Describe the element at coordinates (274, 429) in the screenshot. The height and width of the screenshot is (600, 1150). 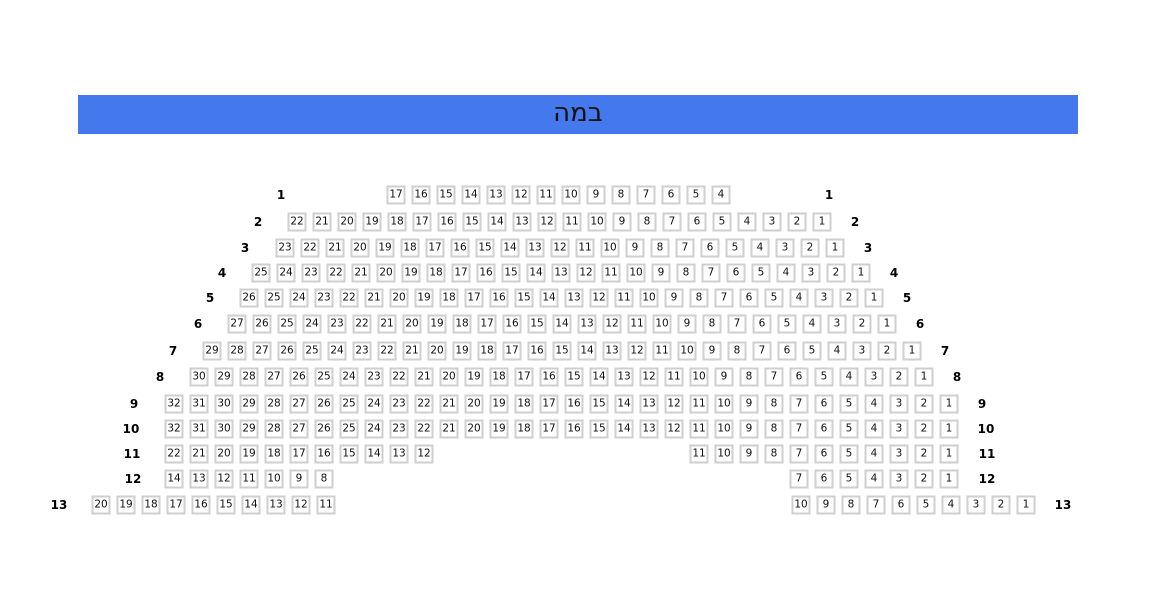
I see `seat: 28` at that location.